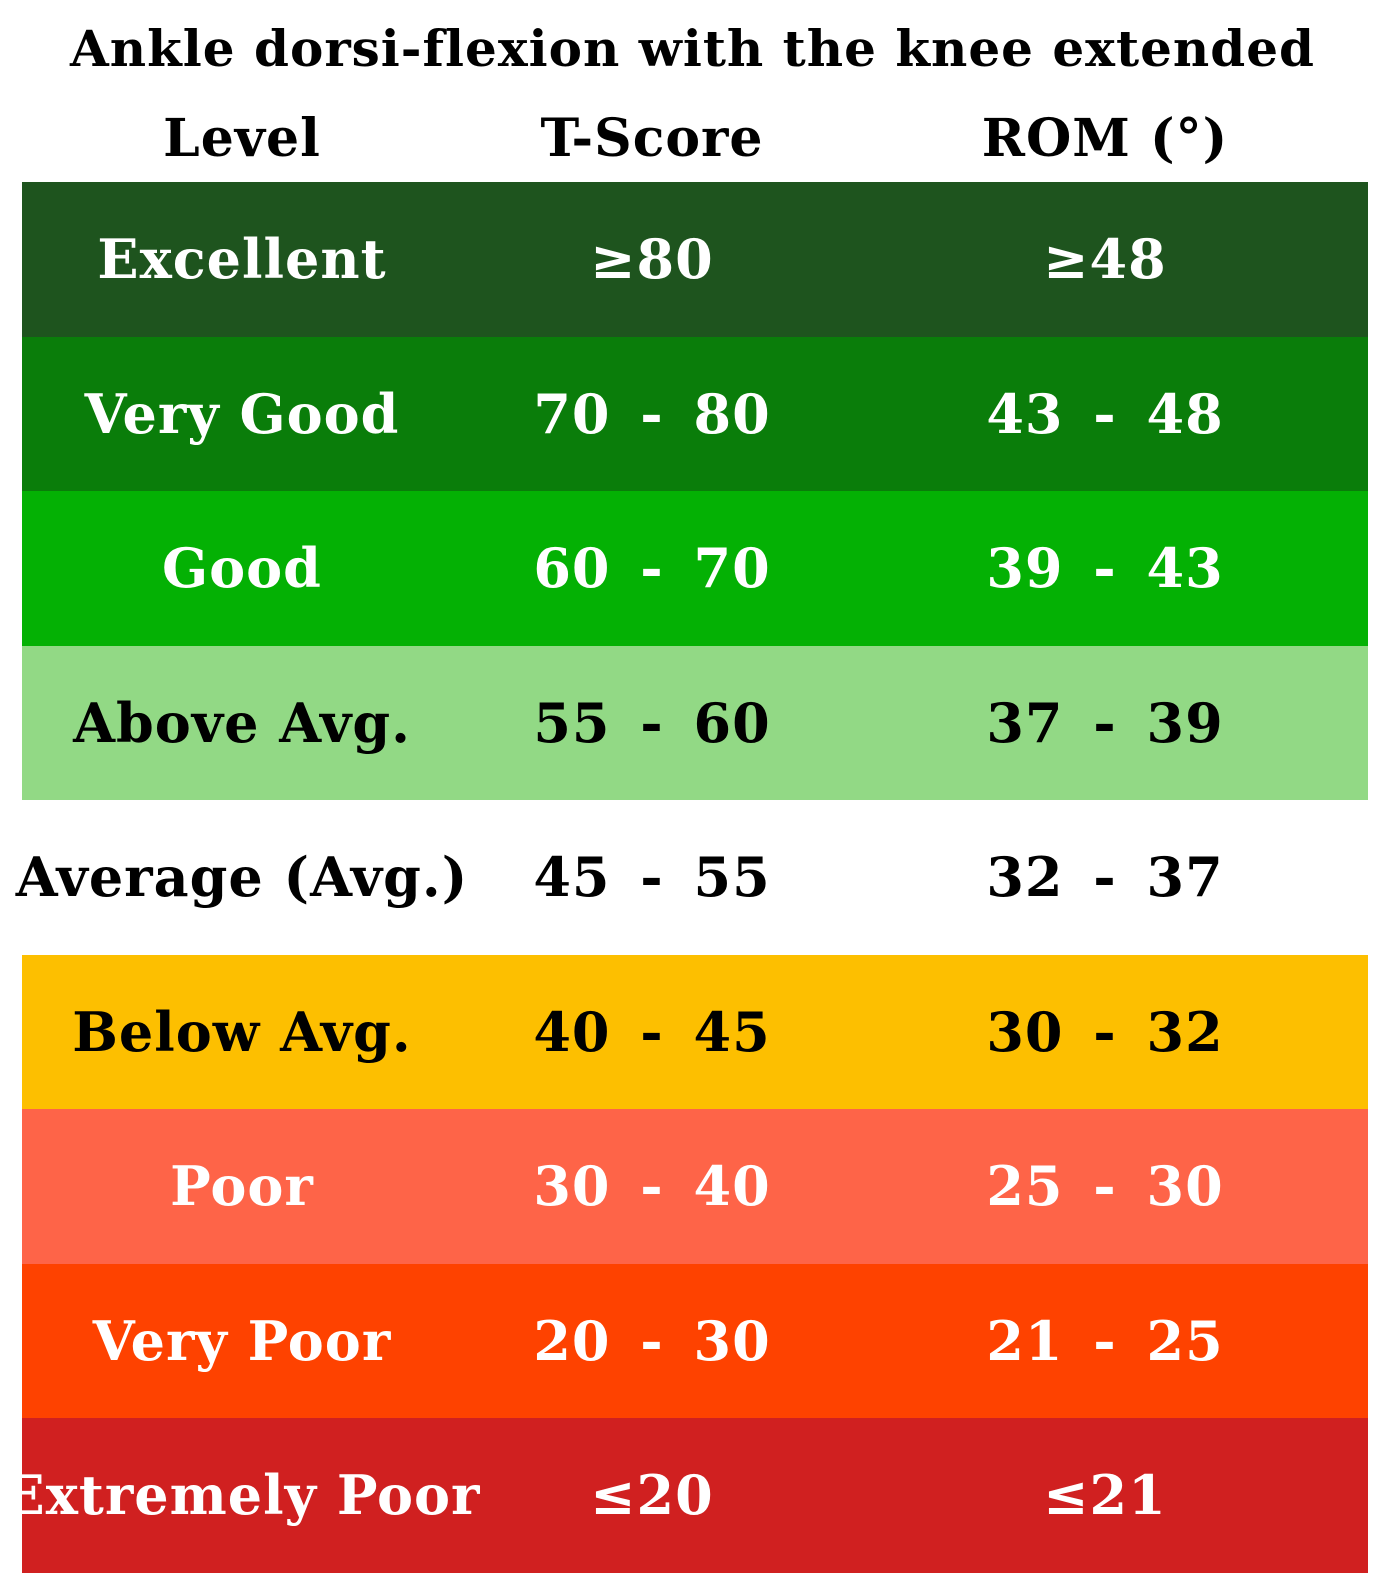 Image resolution: width=1385 pixels, height=1589 pixels. I want to click on rom-cell: ≤21, so click(1105, 1495).